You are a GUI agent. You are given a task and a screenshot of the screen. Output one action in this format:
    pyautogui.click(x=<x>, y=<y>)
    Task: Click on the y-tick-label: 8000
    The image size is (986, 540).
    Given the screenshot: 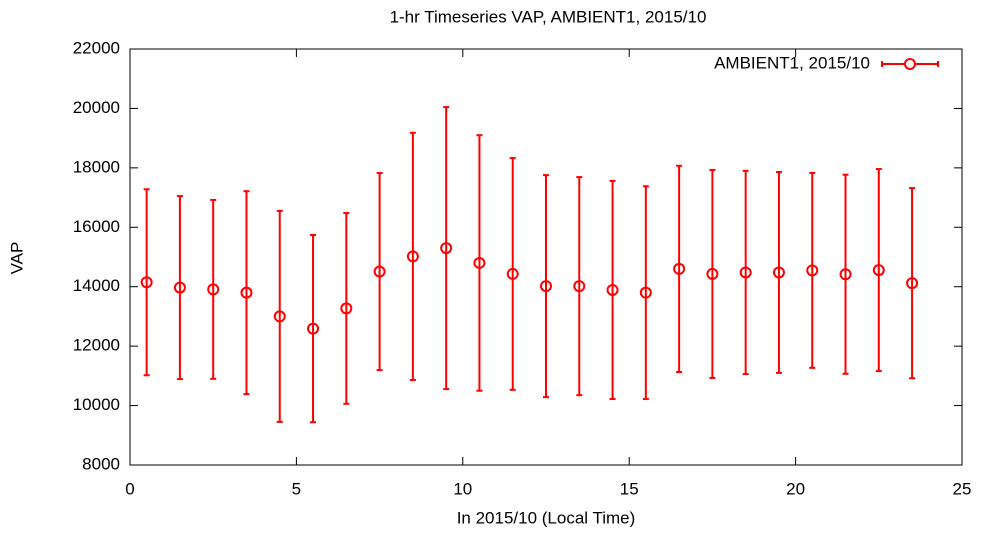 What is the action you would take?
    pyautogui.click(x=101, y=463)
    